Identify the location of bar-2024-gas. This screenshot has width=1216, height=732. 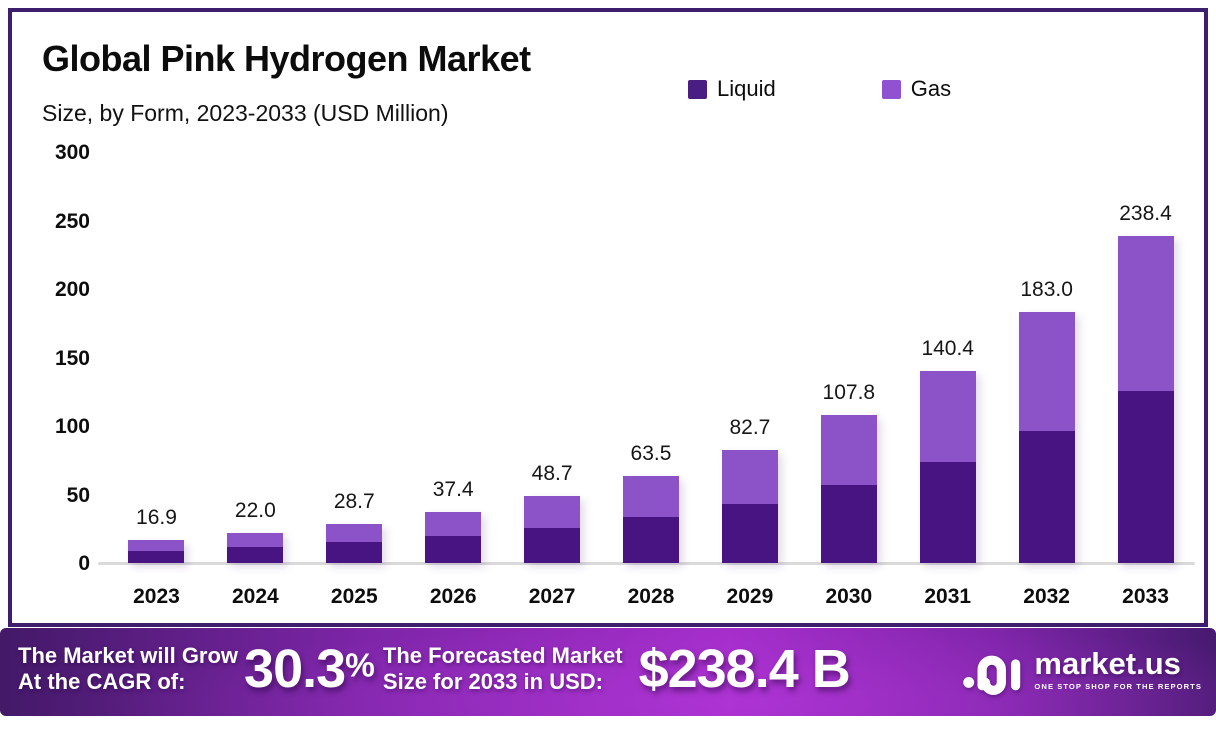
(255, 540).